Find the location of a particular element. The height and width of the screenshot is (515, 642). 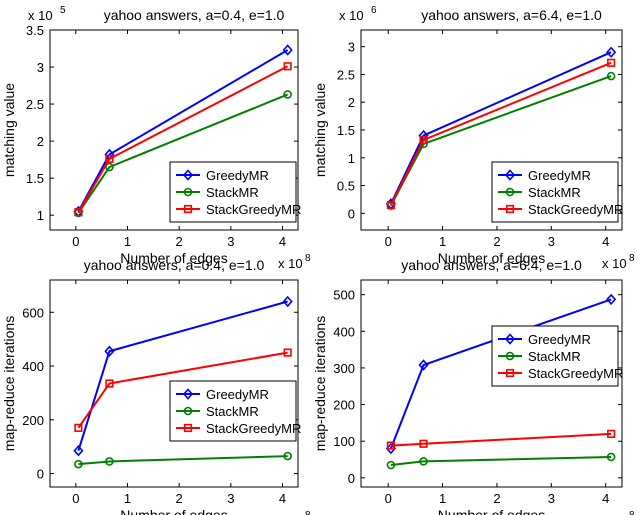

chart-1-x-exponent: x 10 is located at coordinates (290, 263).